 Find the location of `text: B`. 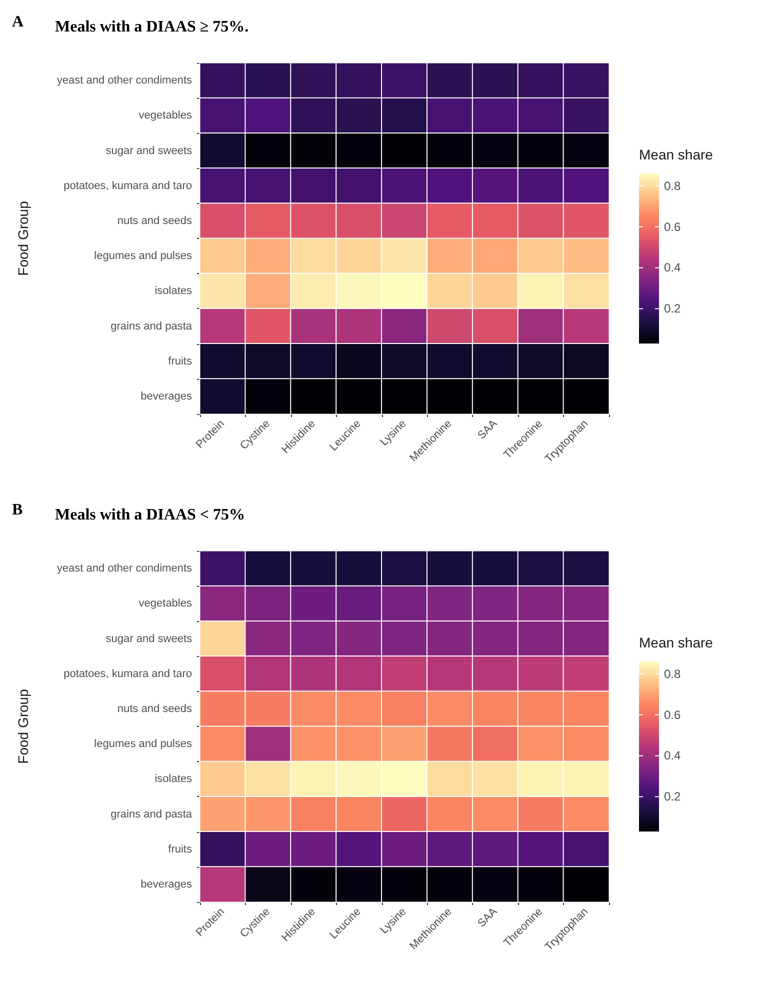

text: B is located at coordinates (17, 510).